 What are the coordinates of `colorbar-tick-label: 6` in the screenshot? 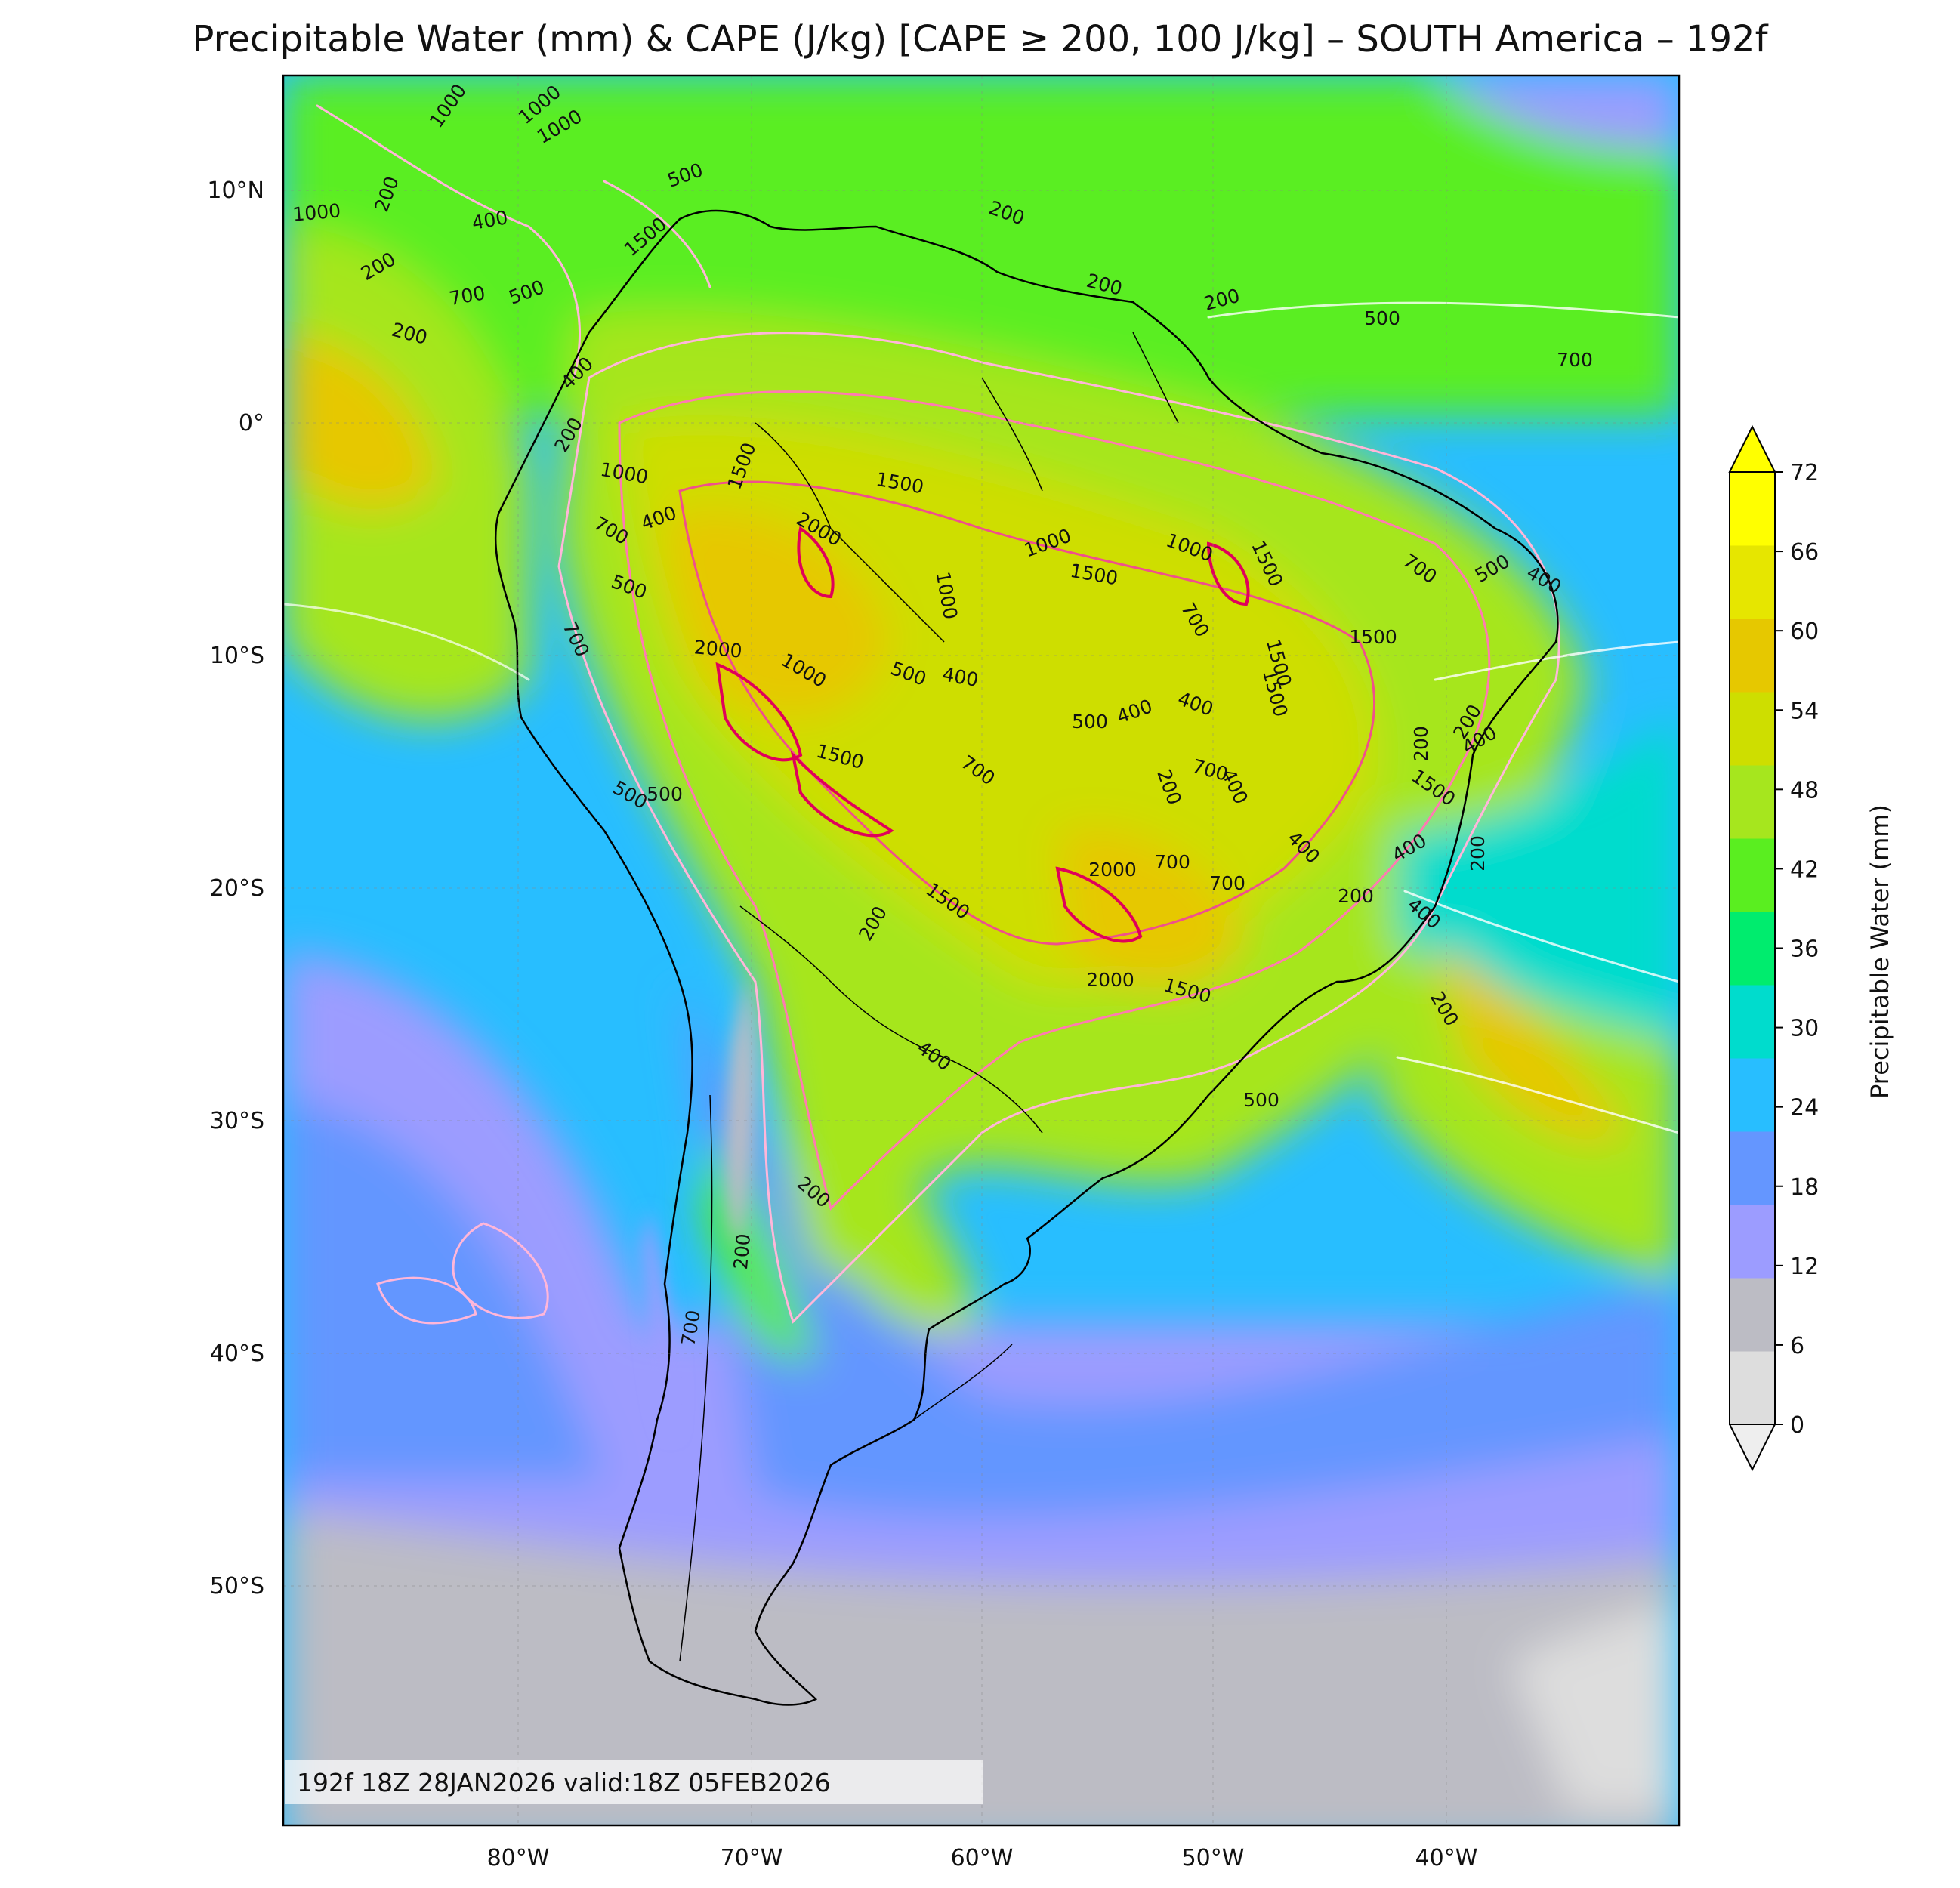 It's located at (1797, 1346).